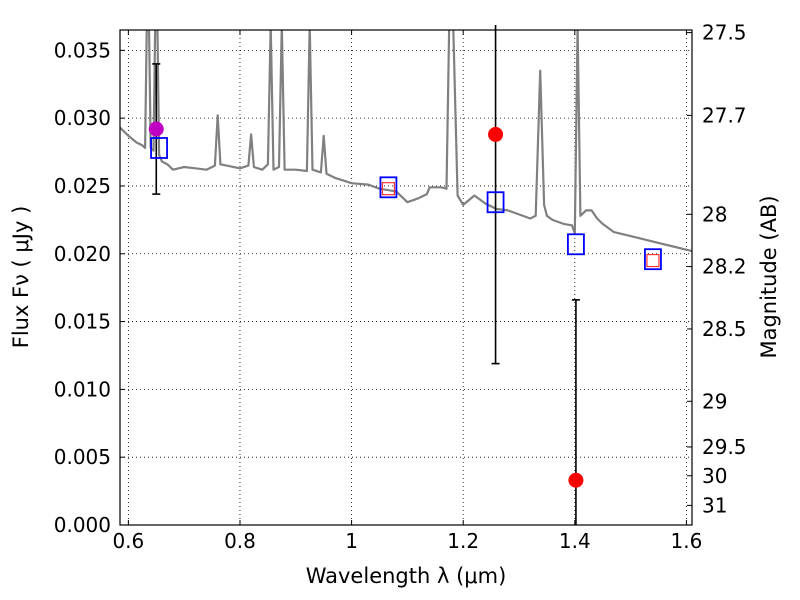 The image size is (800, 600). I want to click on x-tick-label: 0.6, so click(128, 541).